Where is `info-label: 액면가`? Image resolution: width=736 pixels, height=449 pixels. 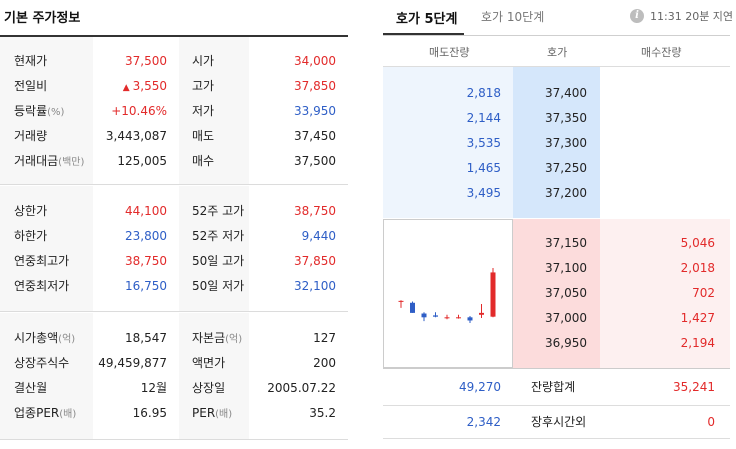
info-label: 액면가 is located at coordinates (209, 363).